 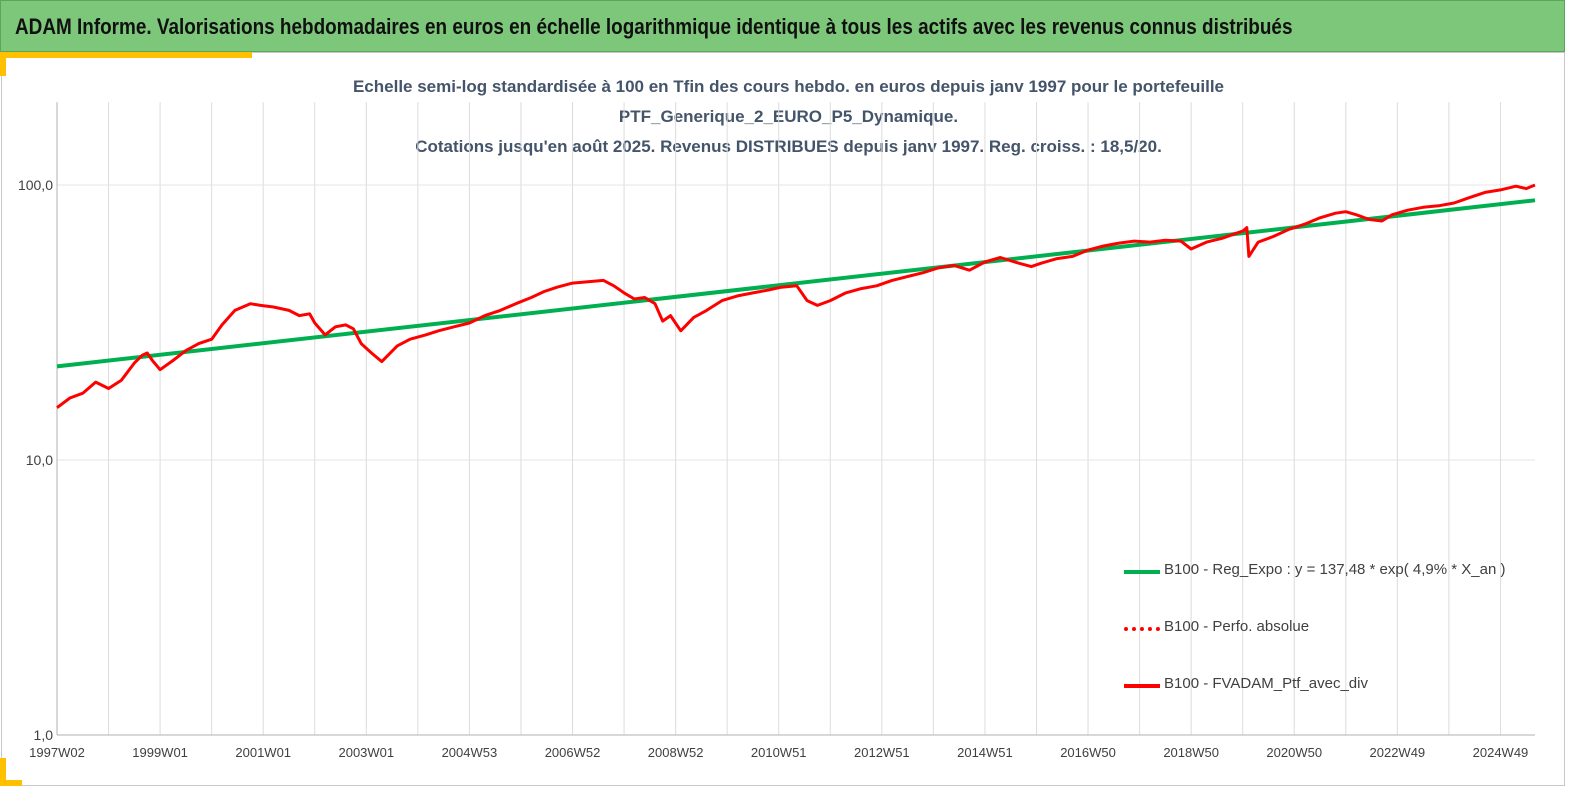 I want to click on accent-corner-top-vertical, so click(x=3, y=64).